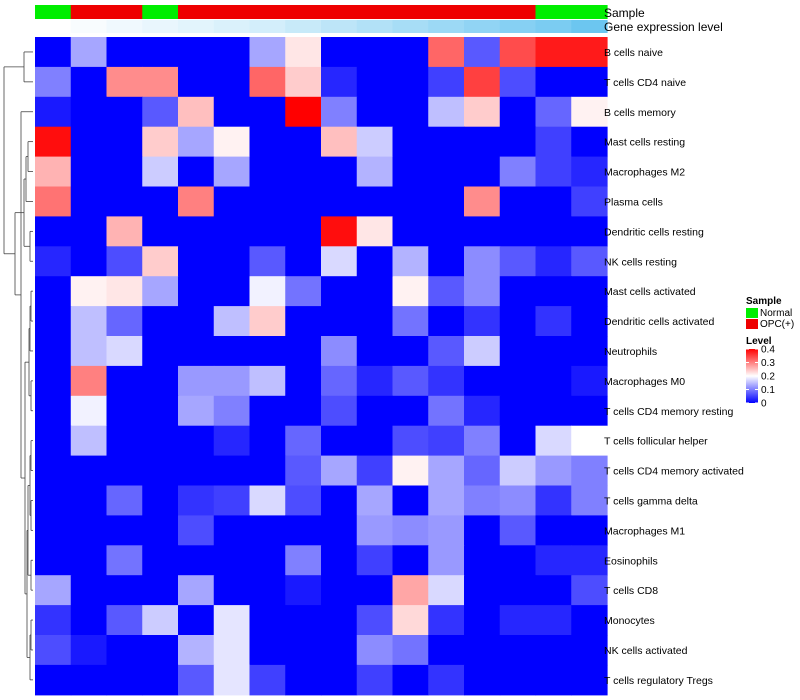 This screenshot has height=700, width=800. What do you see at coordinates (659, 322) in the screenshot?
I see `row-label: Dendritic cells activated` at bounding box center [659, 322].